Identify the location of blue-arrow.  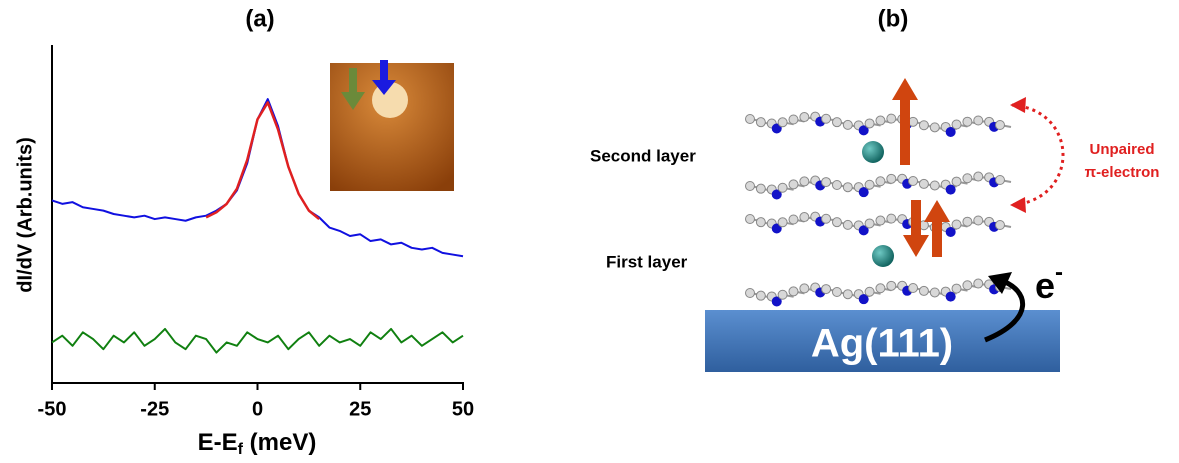
(384, 77).